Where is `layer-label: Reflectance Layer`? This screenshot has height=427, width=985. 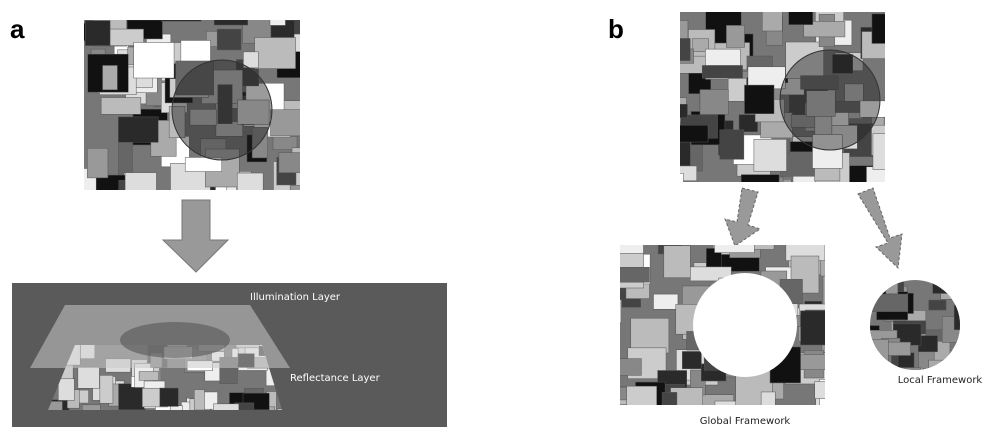
layer-label: Reflectance Layer is located at coordinates (335, 378).